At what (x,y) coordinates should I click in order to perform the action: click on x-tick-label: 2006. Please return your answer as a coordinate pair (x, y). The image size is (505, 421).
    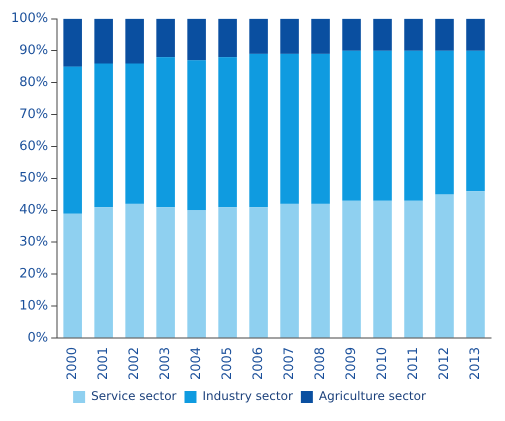
    Looking at the image, I should click on (258, 363).